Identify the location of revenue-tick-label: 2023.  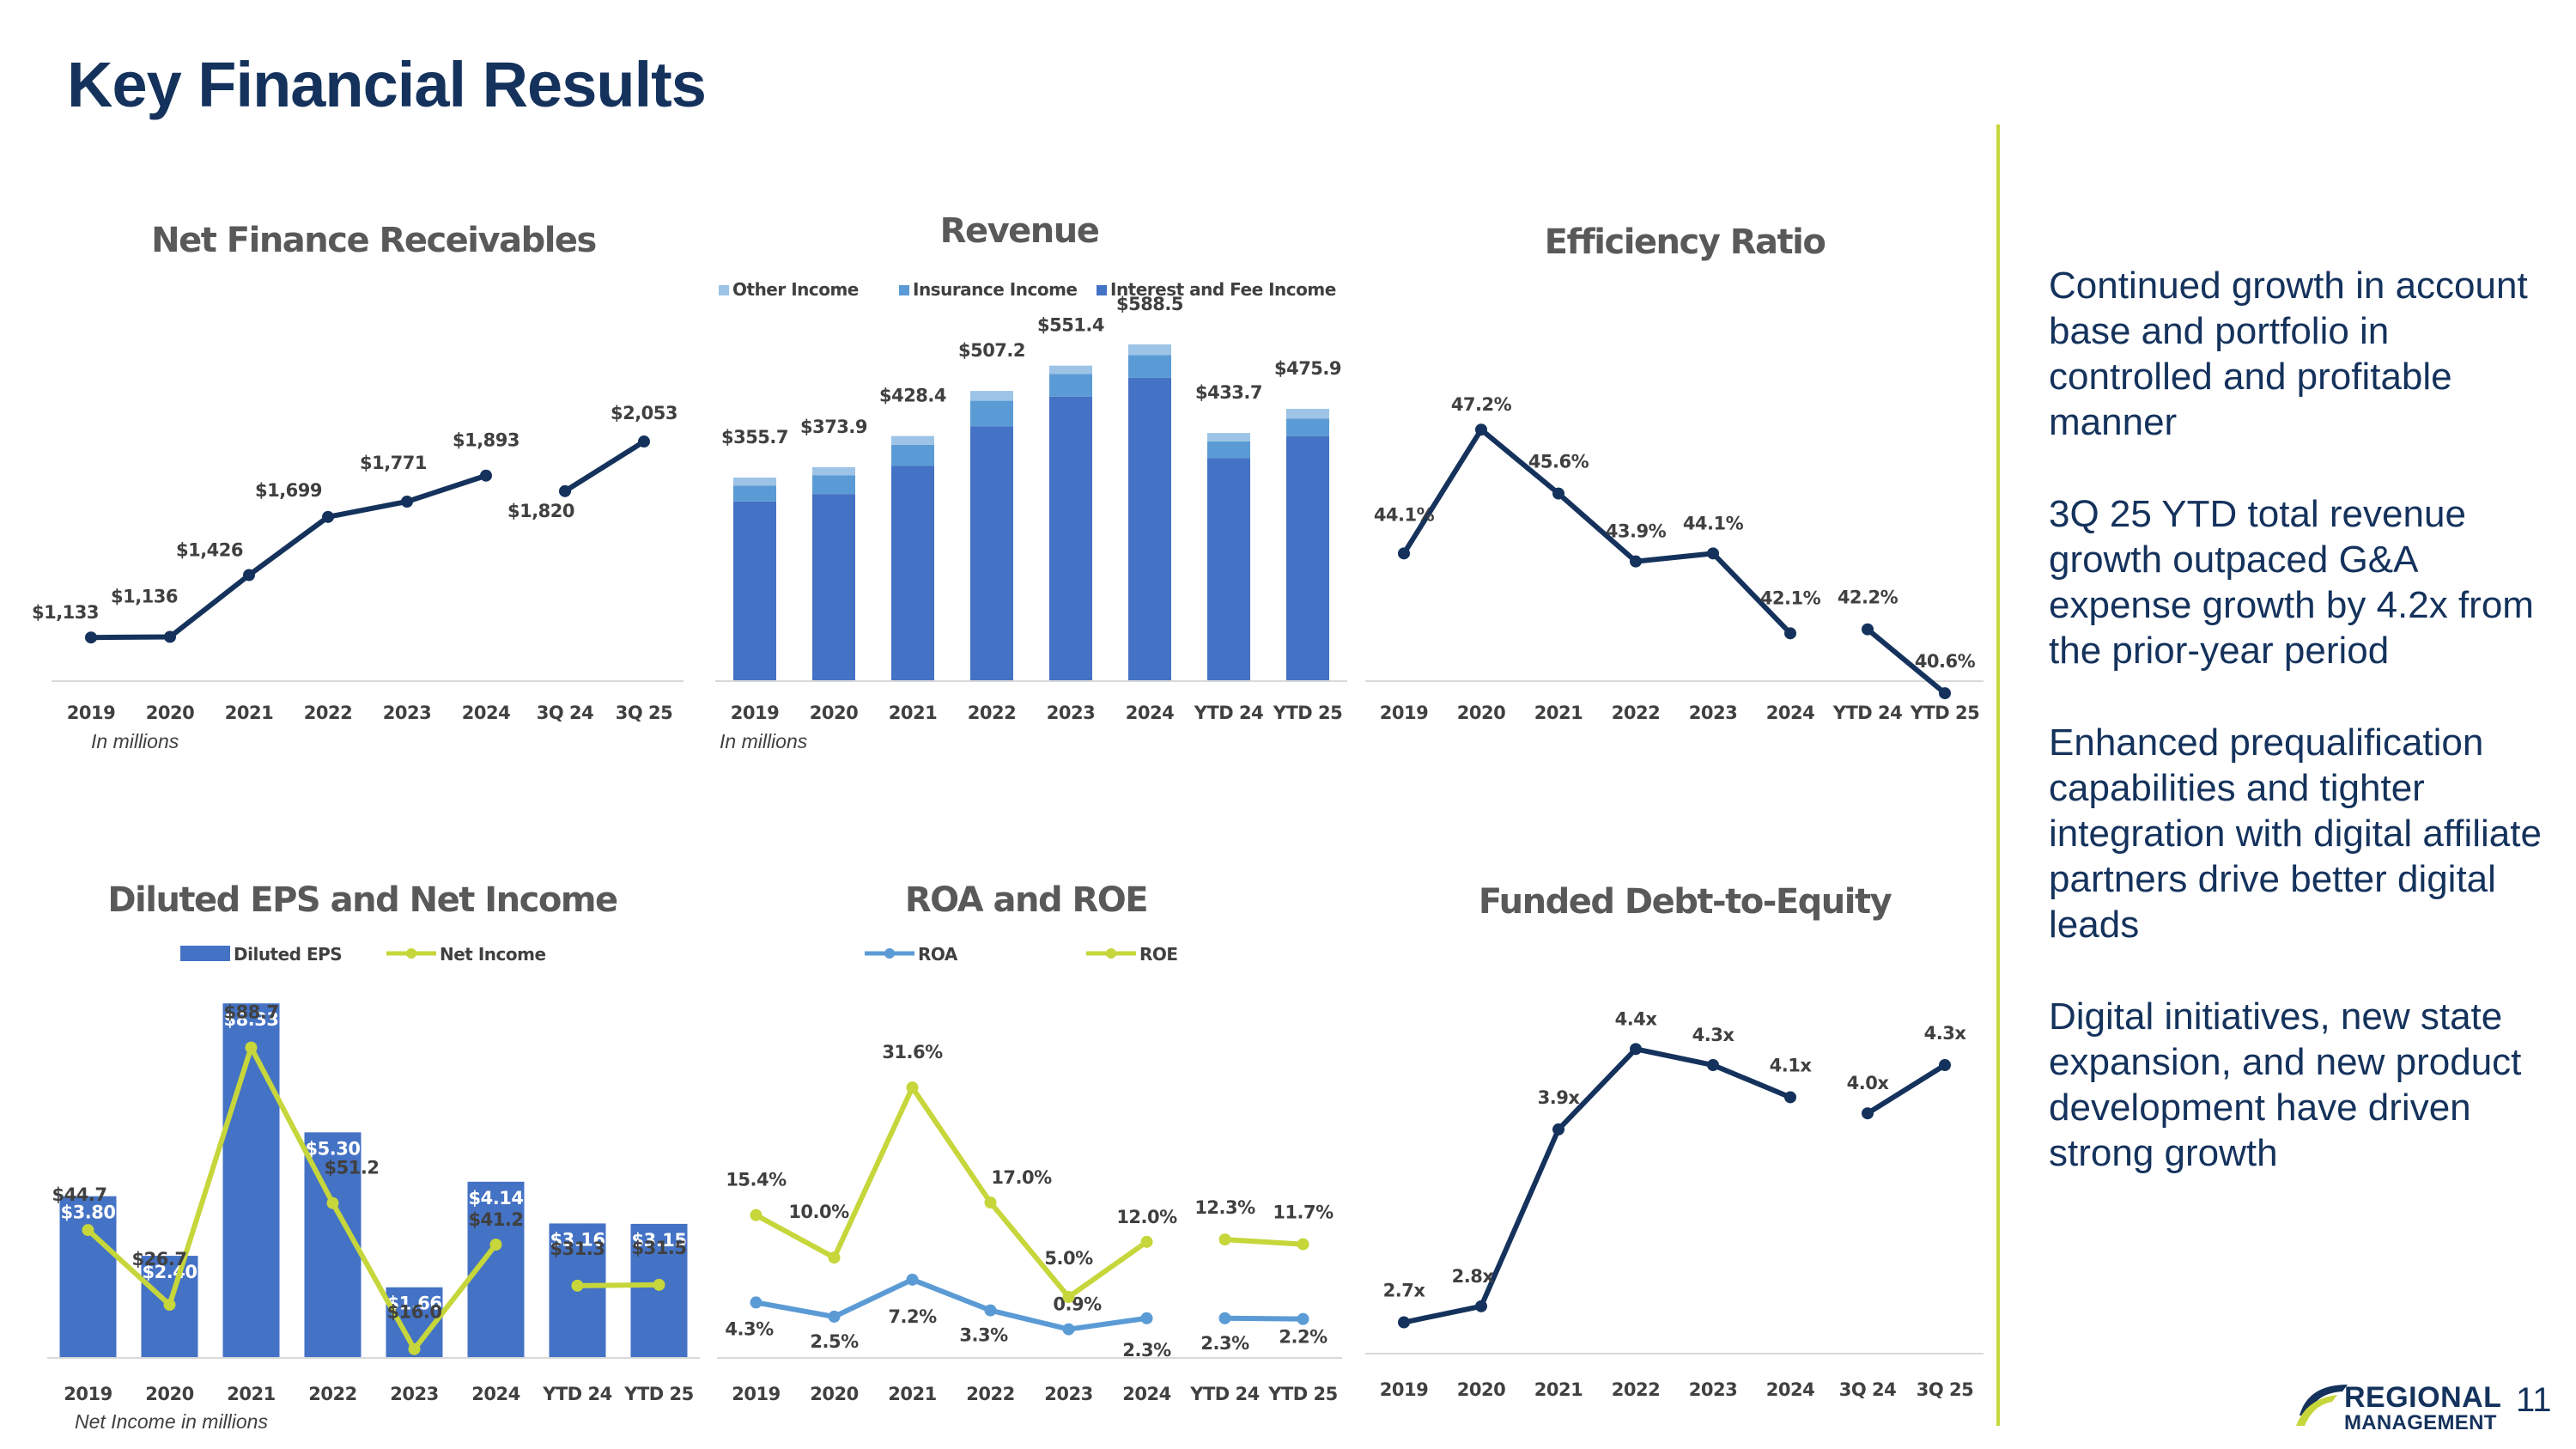
(1071, 713).